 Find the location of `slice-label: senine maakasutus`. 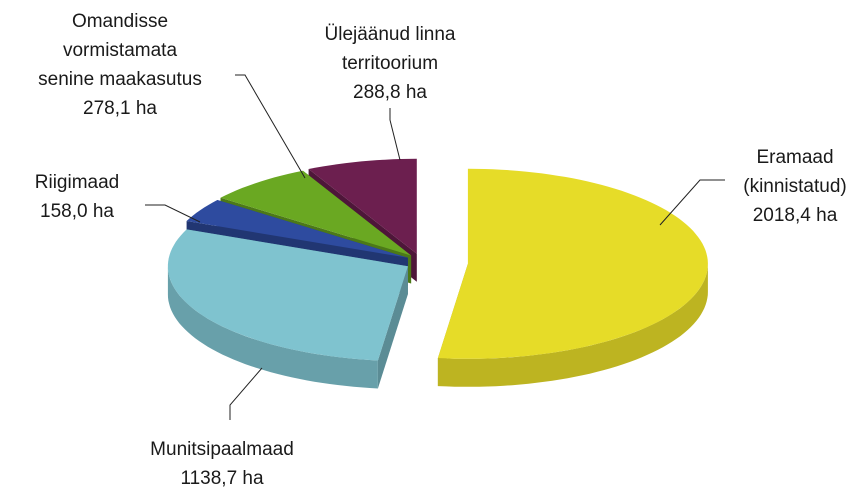

slice-label: senine maakasutus is located at coordinates (120, 79).